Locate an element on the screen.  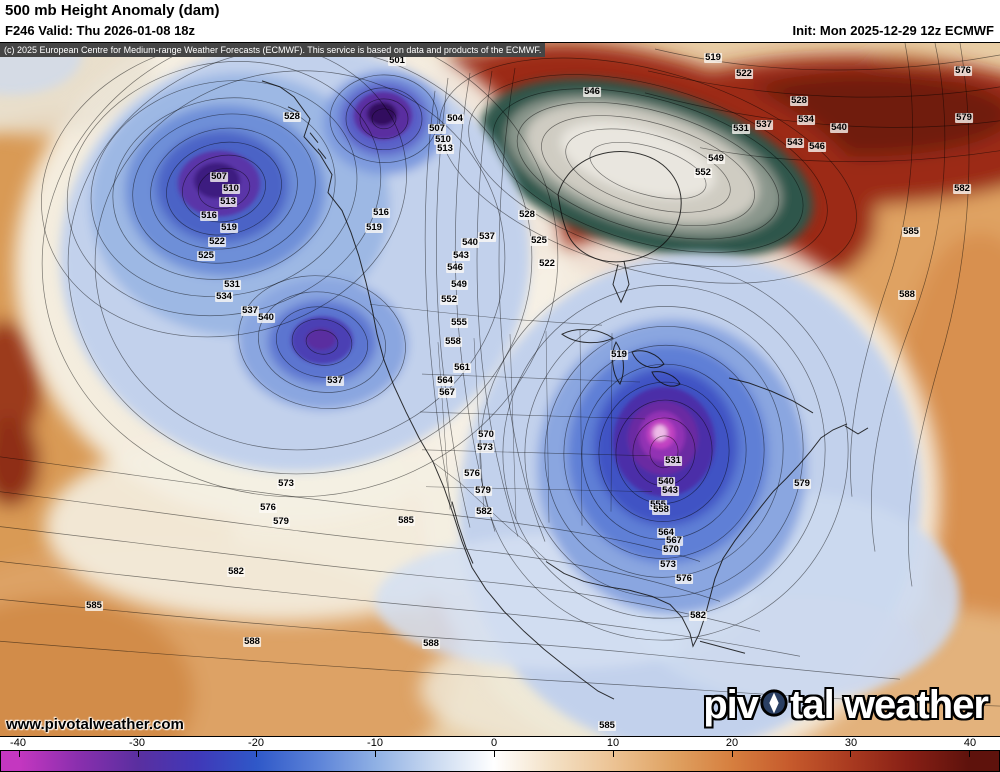
contour-label: 504 is located at coordinates (455, 118).